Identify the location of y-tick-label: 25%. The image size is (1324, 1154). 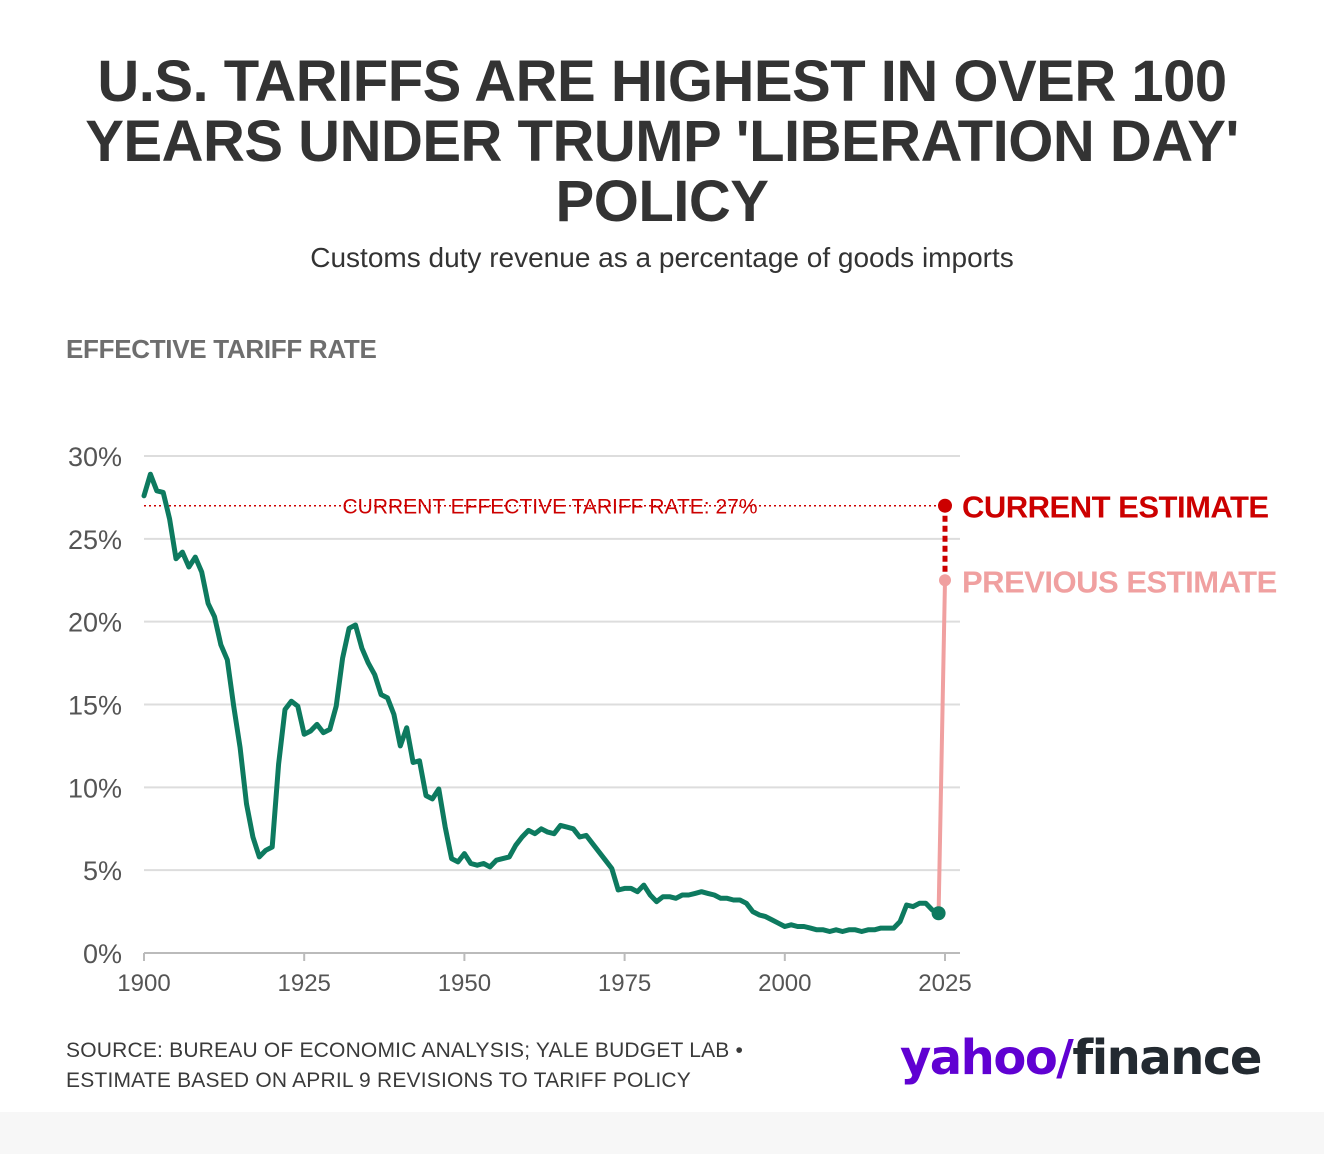
(95, 540).